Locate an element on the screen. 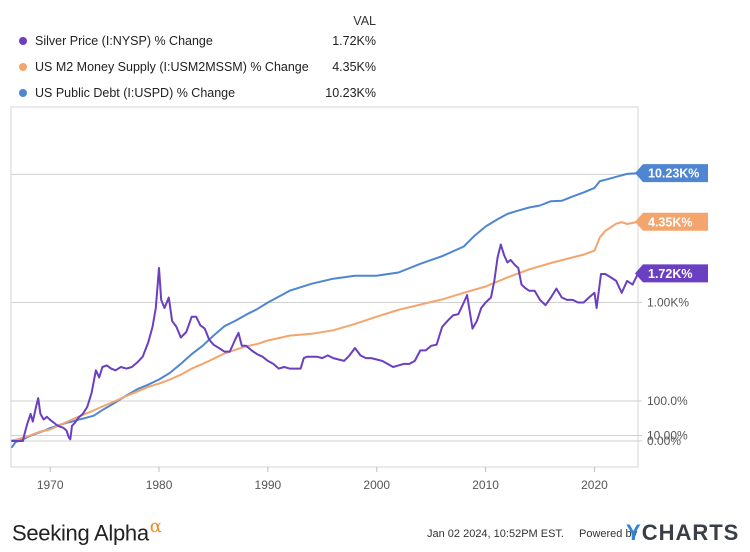  powered-by-label: Powered by is located at coordinates (608, 534).